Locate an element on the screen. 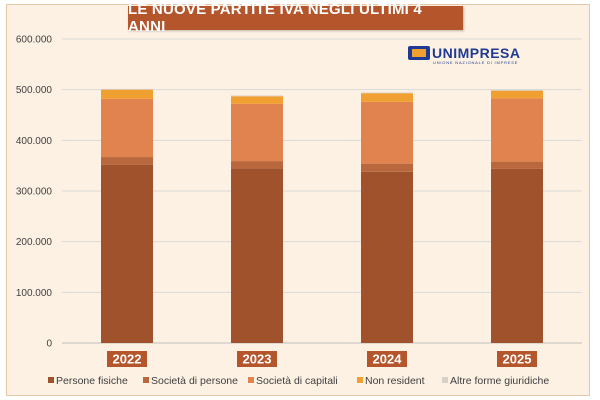 This screenshot has width=600, height=400. category-label: 2024 is located at coordinates (388, 359).